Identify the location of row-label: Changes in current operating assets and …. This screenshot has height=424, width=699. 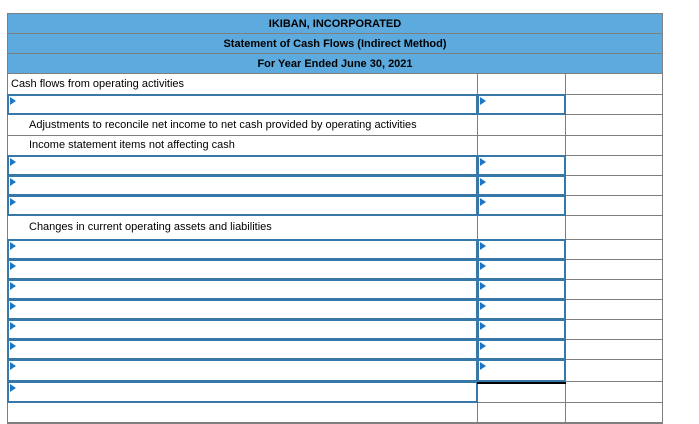
(150, 227).